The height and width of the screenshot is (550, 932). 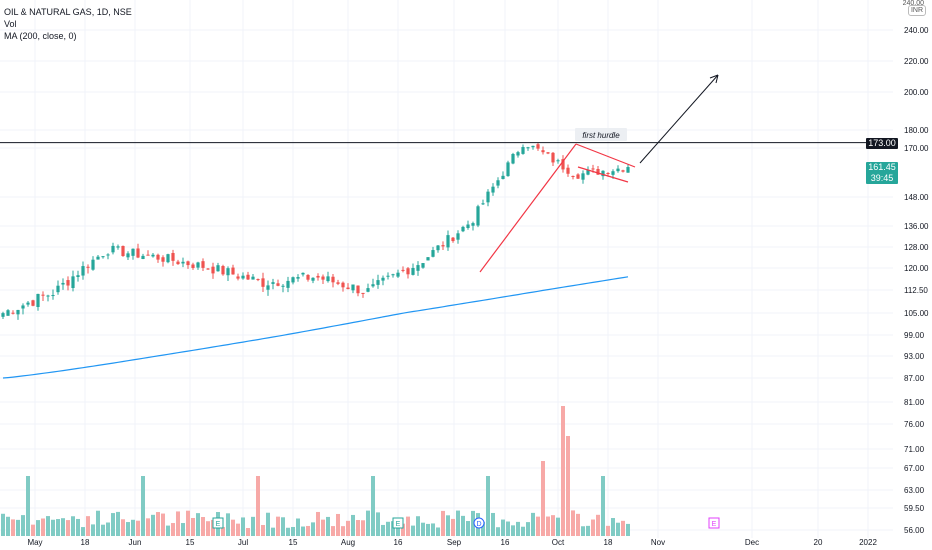 I want to click on moving-average-label: MA (200, close, 0), so click(x=40, y=36).